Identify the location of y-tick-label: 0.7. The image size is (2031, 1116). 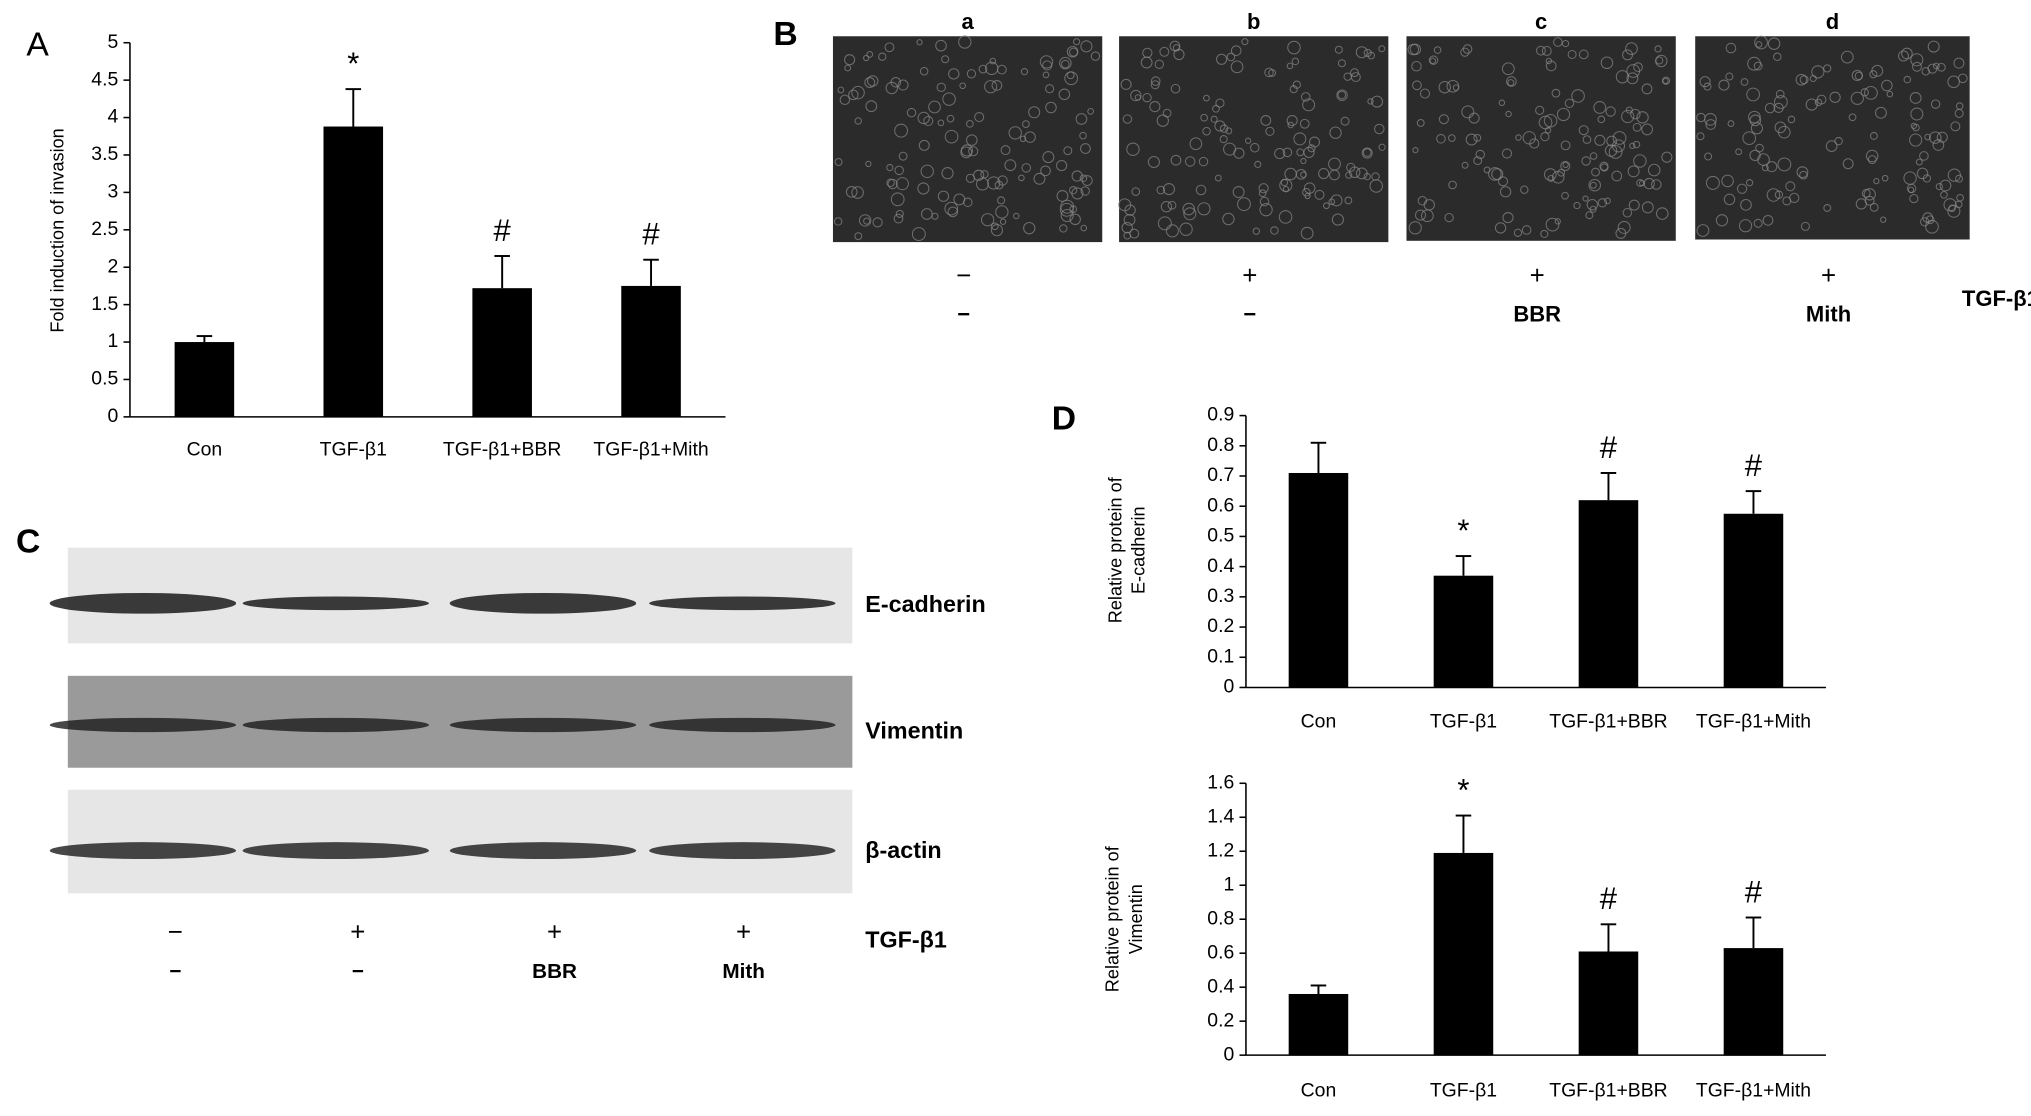
(1220, 475).